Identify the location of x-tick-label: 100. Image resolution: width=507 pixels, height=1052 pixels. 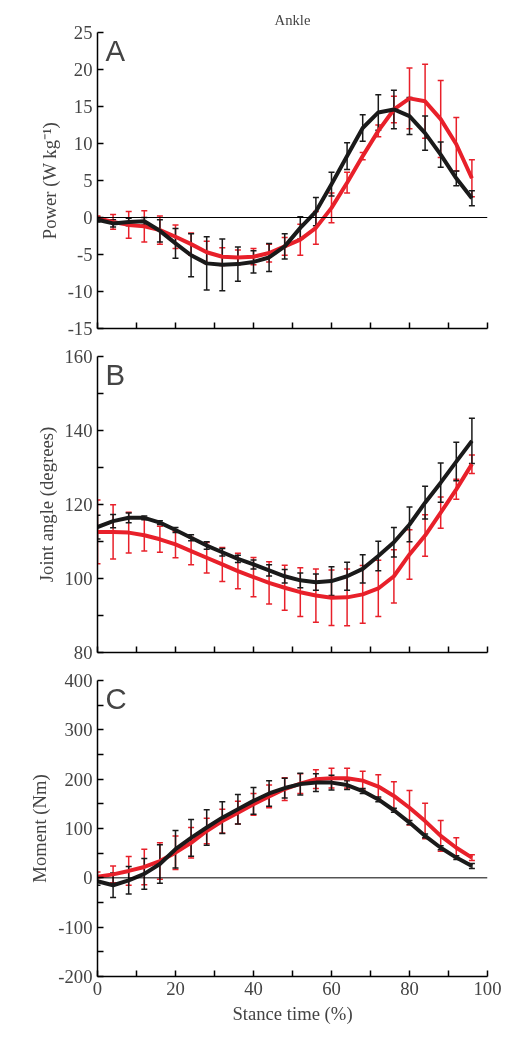
(487, 988).